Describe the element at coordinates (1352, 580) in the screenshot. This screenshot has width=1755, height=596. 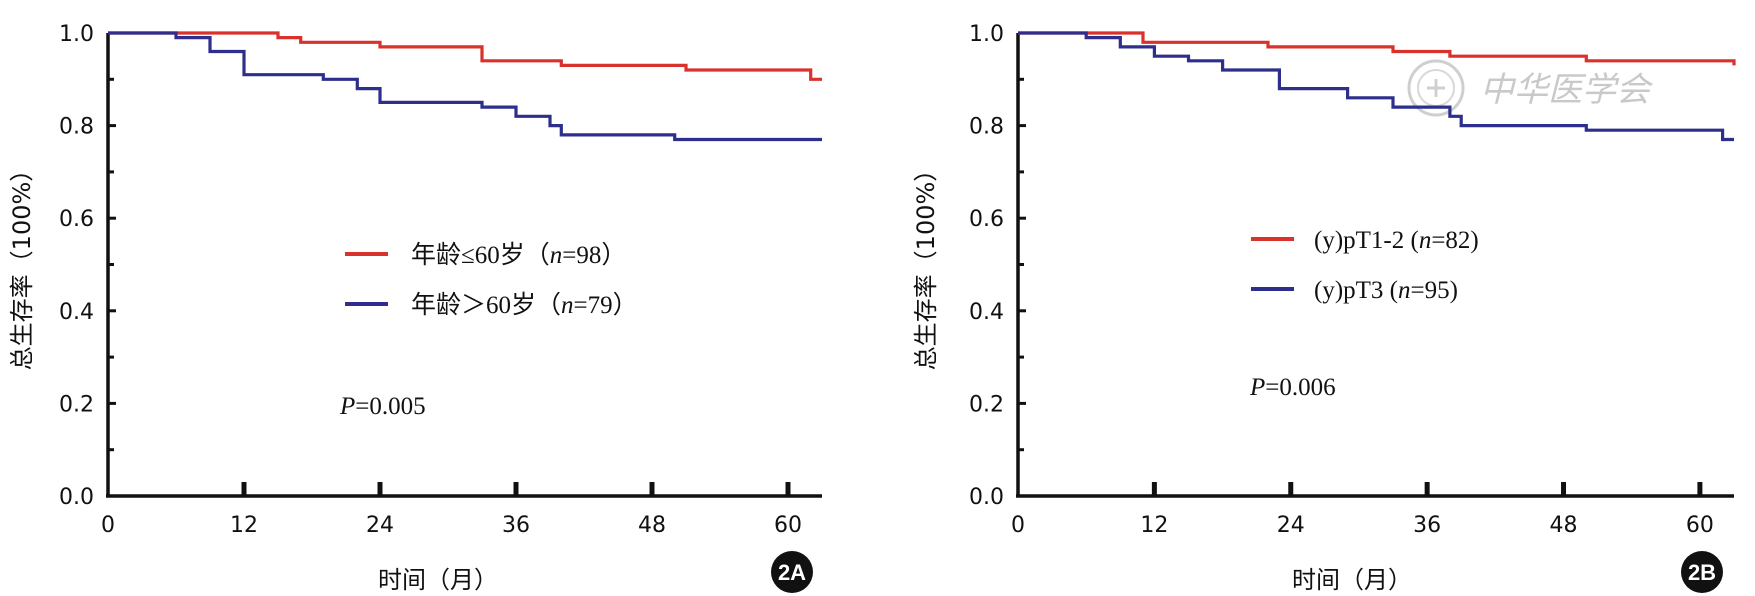
I see `chart-b-x-axis-title: 时间（月）` at that location.